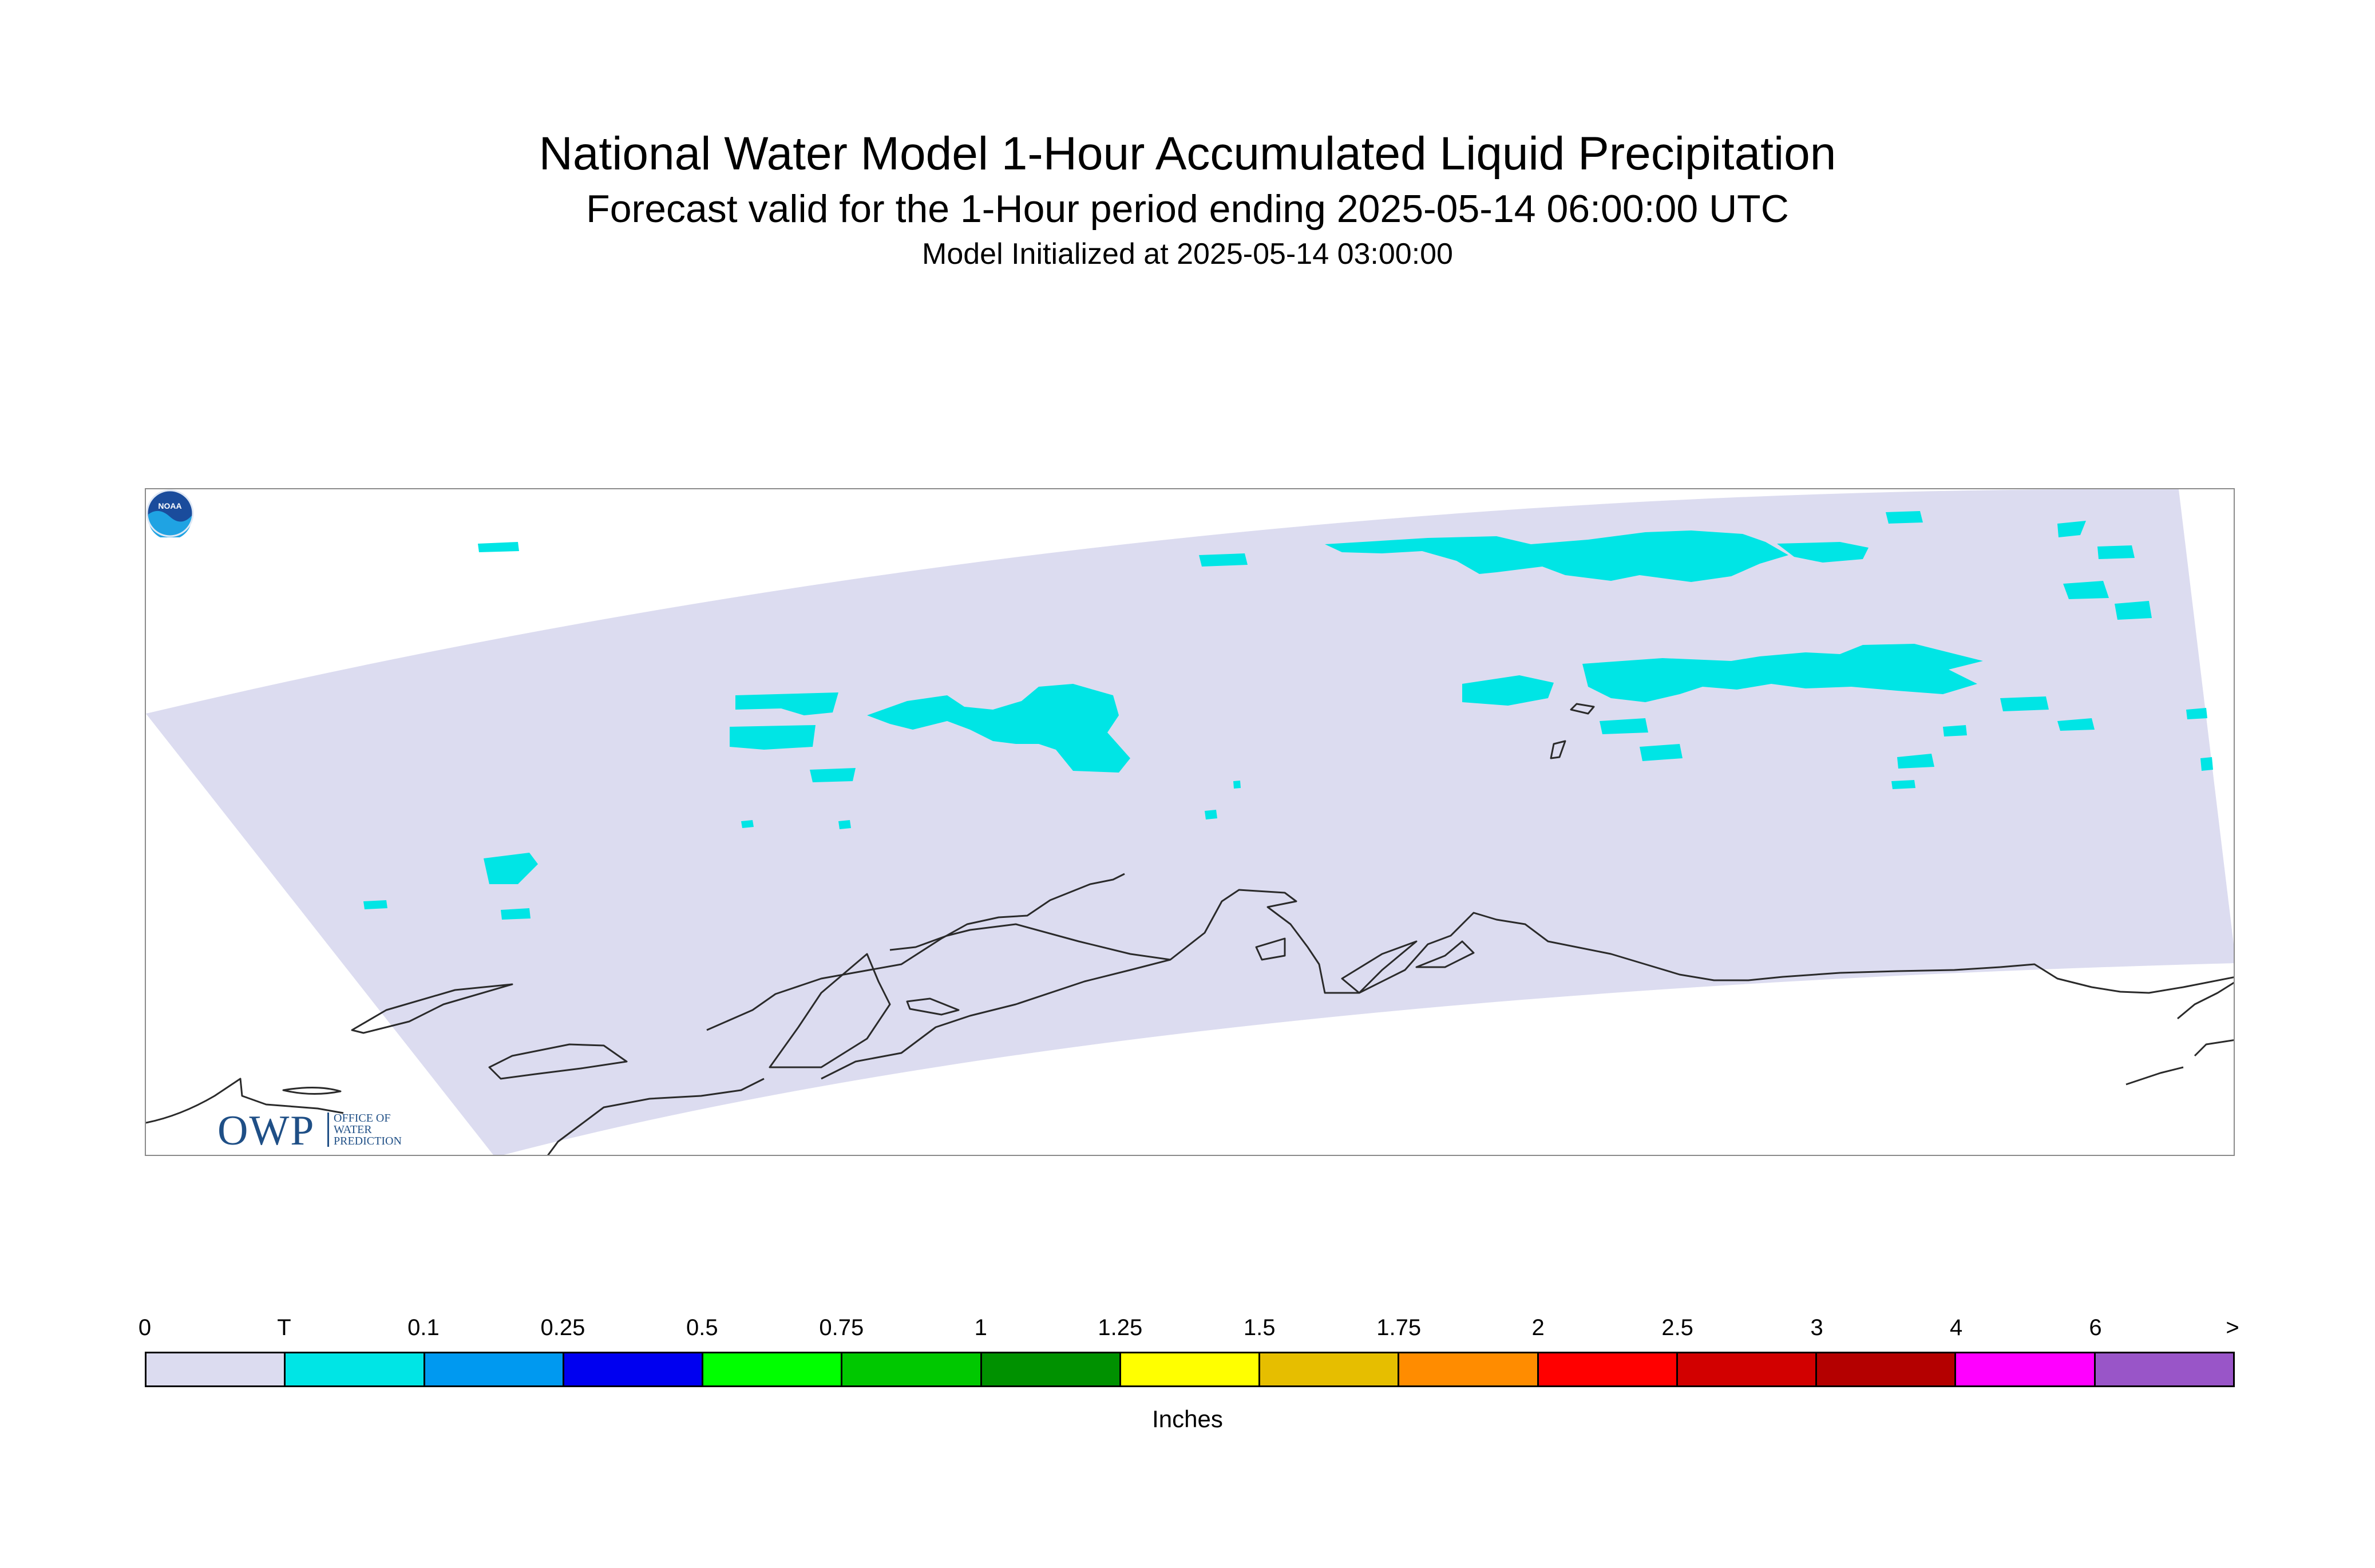 This screenshot has width=2375, height=1568. I want to click on owp-subtitle: OFFICE OF WATER PREDICTION, so click(371, 1129).